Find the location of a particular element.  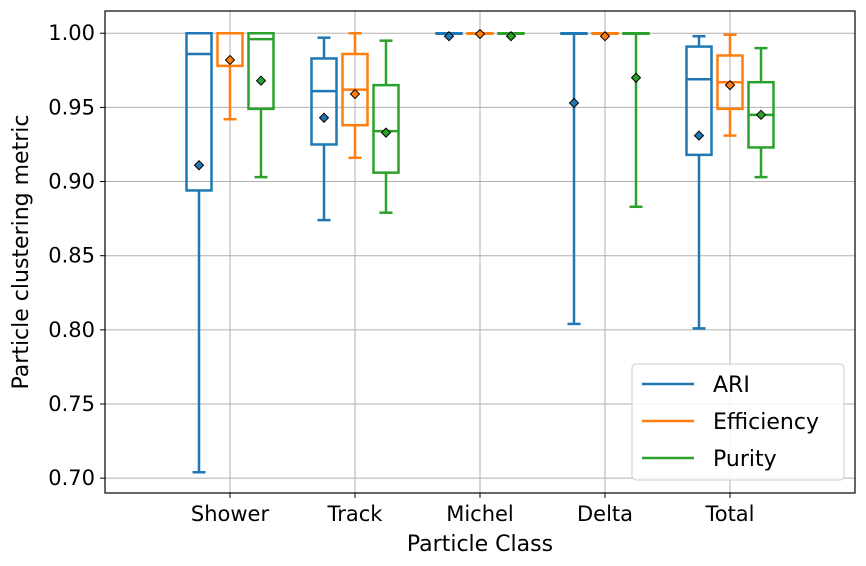

purity-box-track is located at coordinates (386, 126).